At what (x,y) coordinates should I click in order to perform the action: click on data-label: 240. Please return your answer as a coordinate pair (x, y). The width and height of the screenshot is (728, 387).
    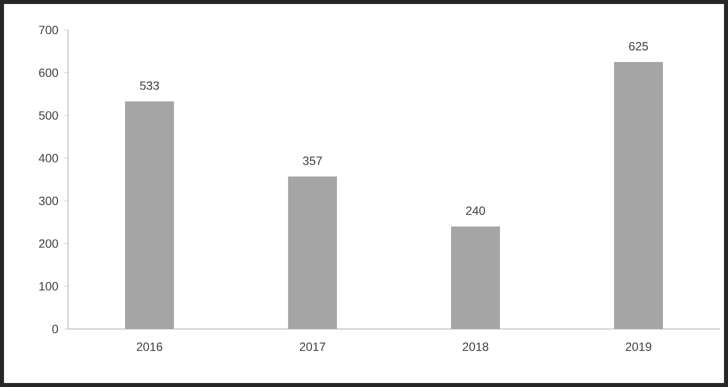
    Looking at the image, I should click on (476, 210).